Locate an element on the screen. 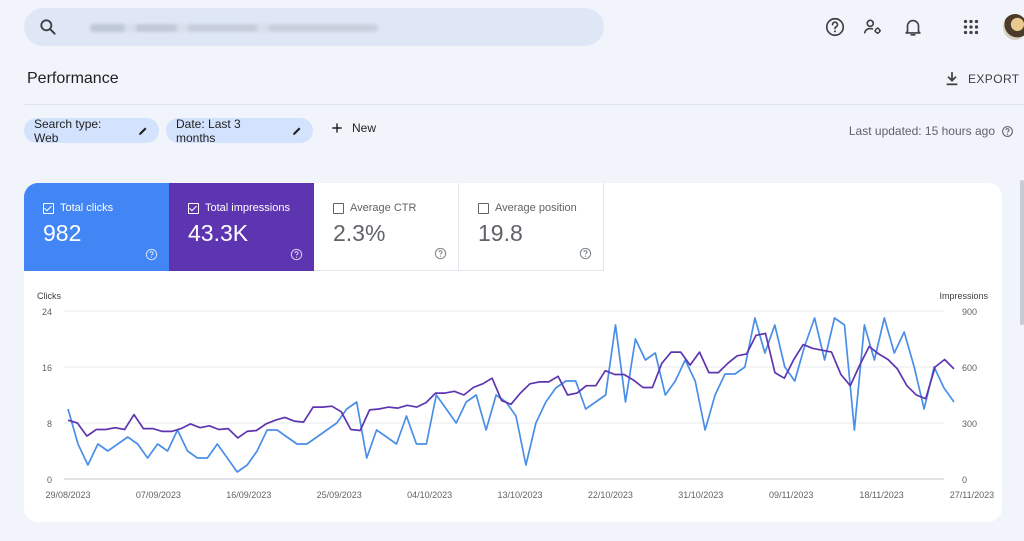 The height and width of the screenshot is (541, 1024). metric-value: 19.8 is located at coordinates (500, 233).